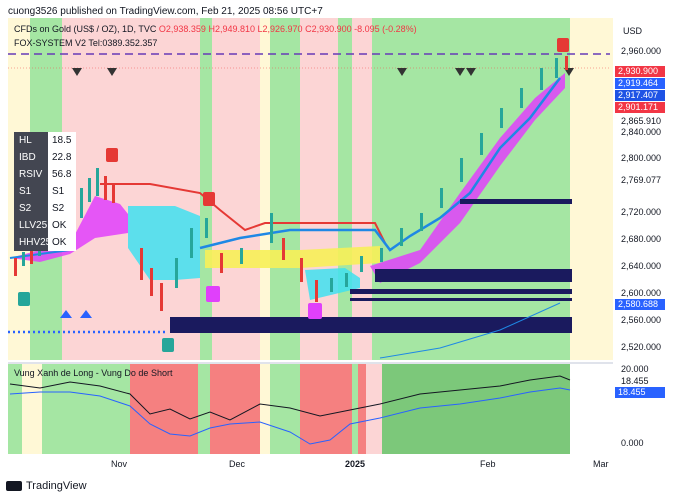 Image resolution: width=673 pixels, height=499 pixels. What do you see at coordinates (45, 174) in the screenshot?
I see `table-row: RSIV 56.8` at bounding box center [45, 174].